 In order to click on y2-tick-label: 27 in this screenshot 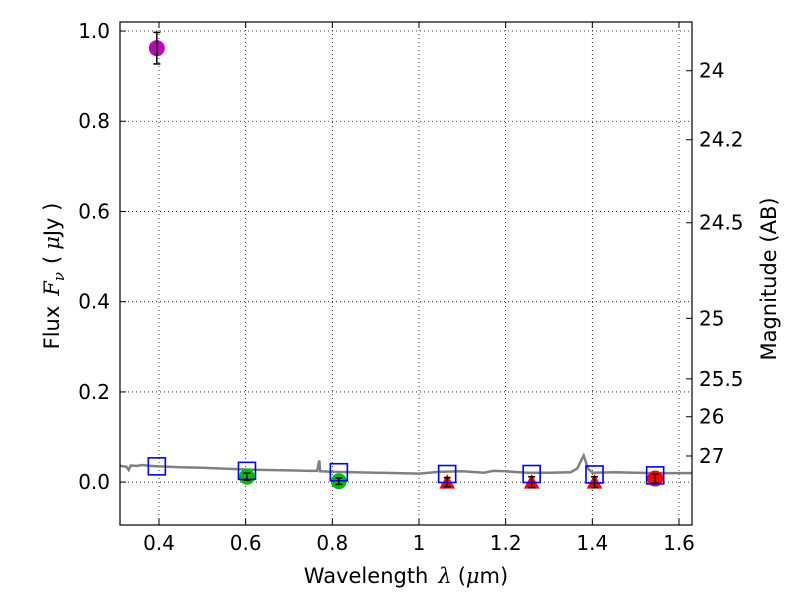, I will do `click(711, 456)`.